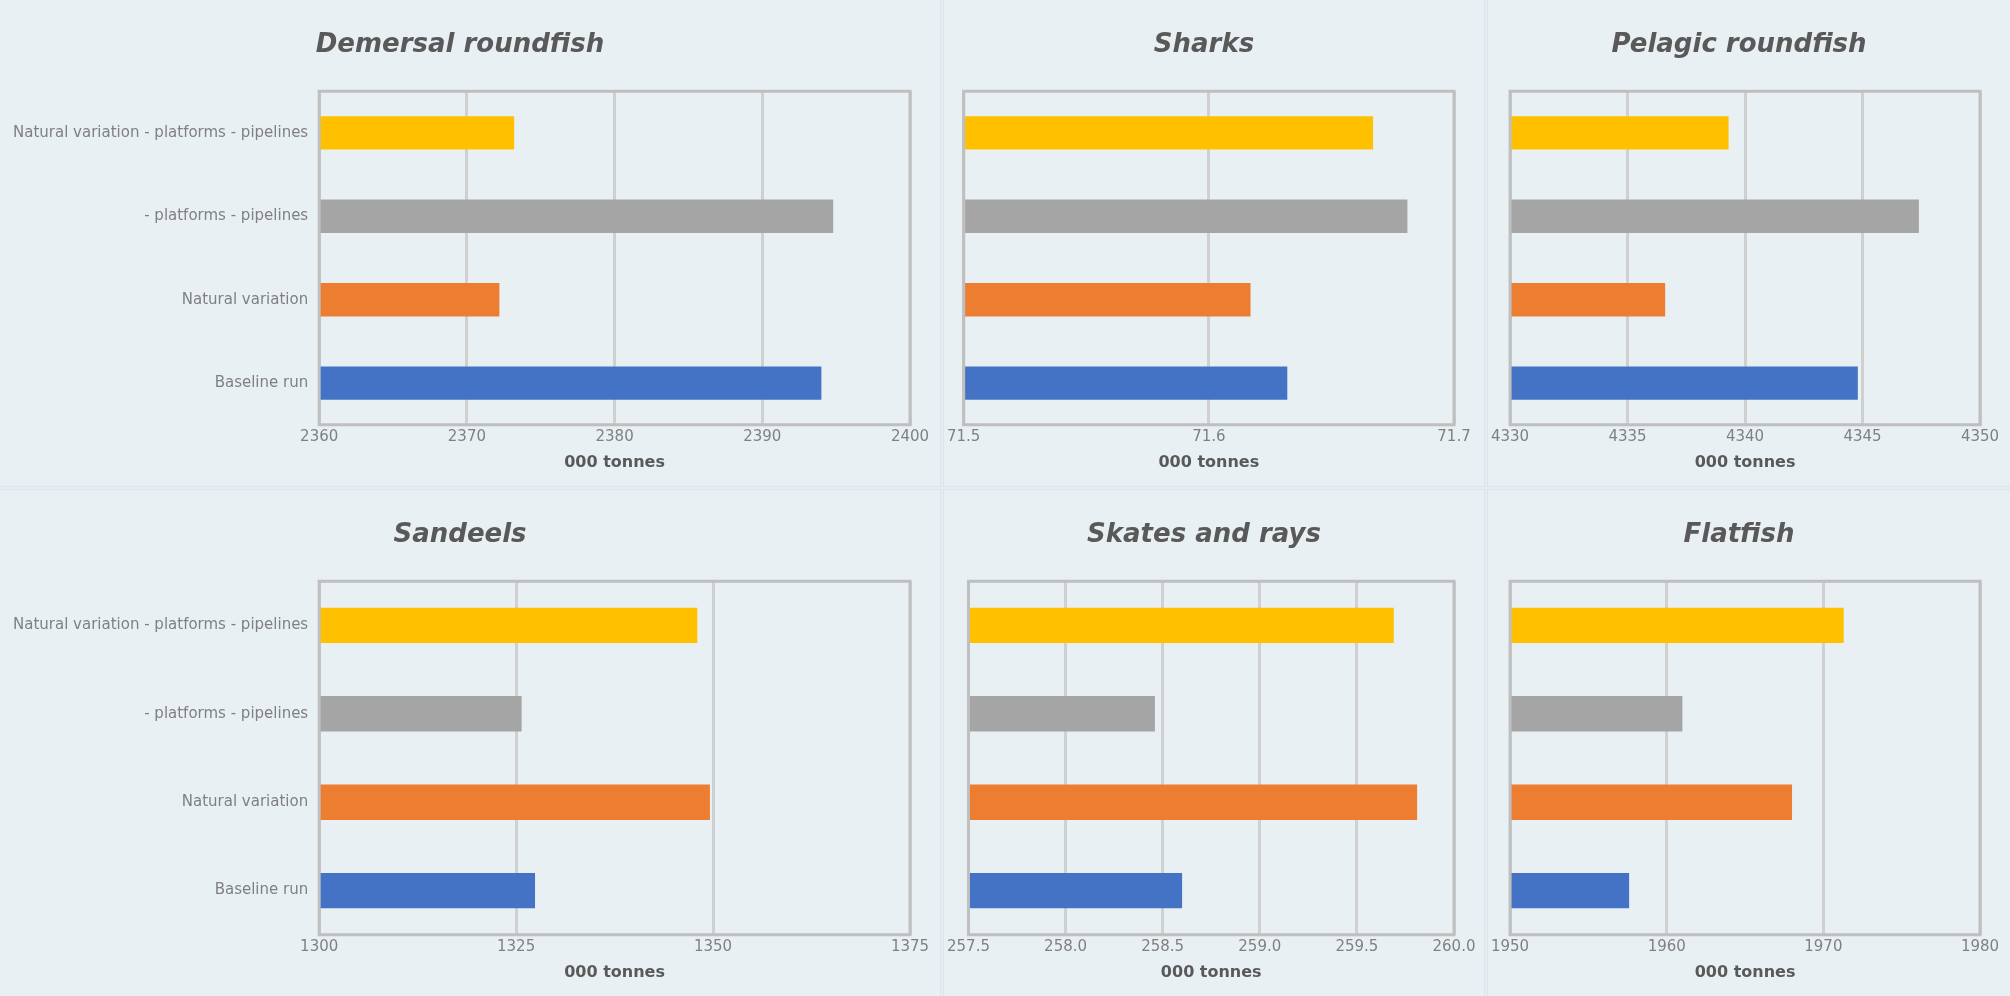  What do you see at coordinates (1745, 435) in the screenshot?
I see `x-tick-label: 4340` at bounding box center [1745, 435].